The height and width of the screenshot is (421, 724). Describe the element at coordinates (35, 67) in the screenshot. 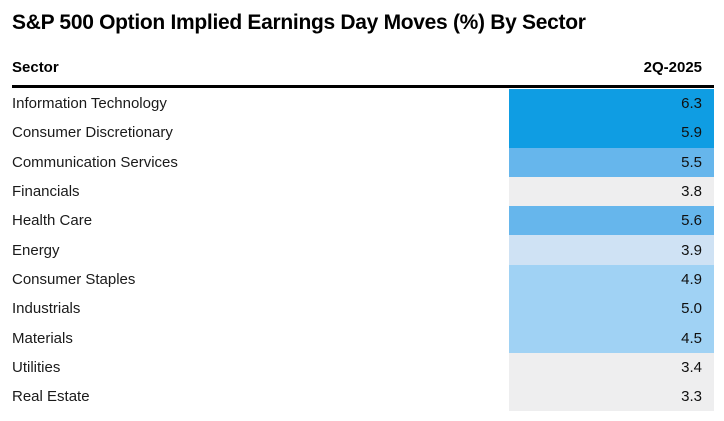

I see `column-header-sector: Sector` at that location.